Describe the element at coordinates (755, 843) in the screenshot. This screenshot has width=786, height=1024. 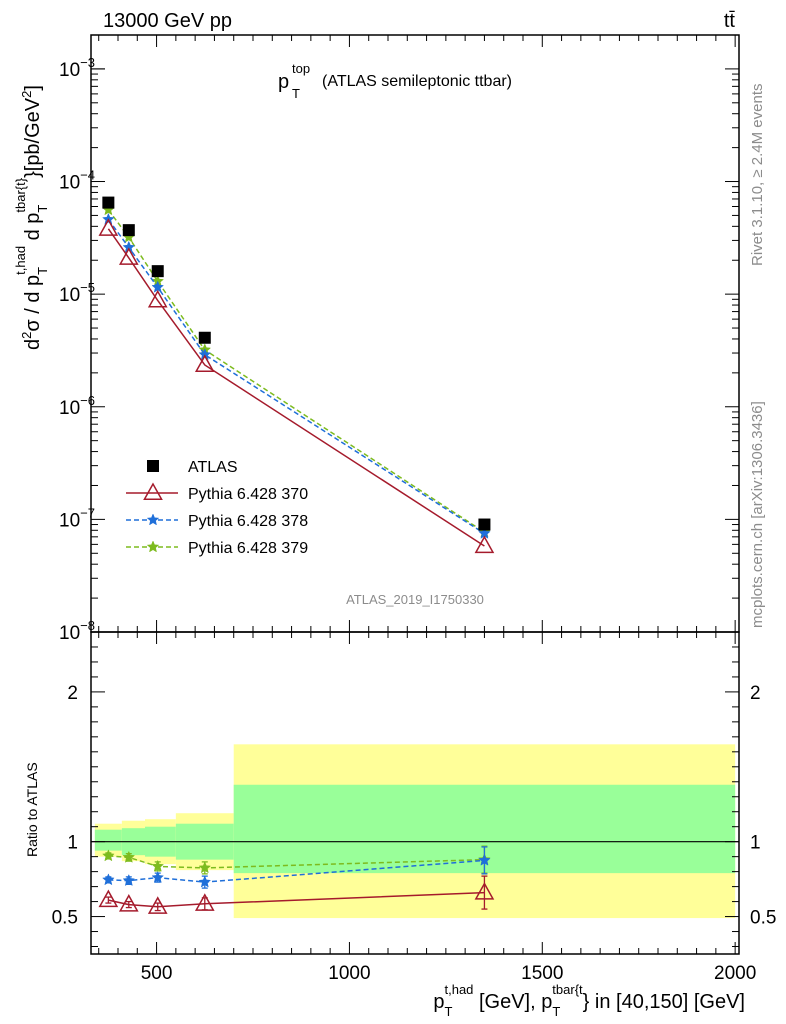
I see `ratio-y-tick-label-right: 1` at that location.